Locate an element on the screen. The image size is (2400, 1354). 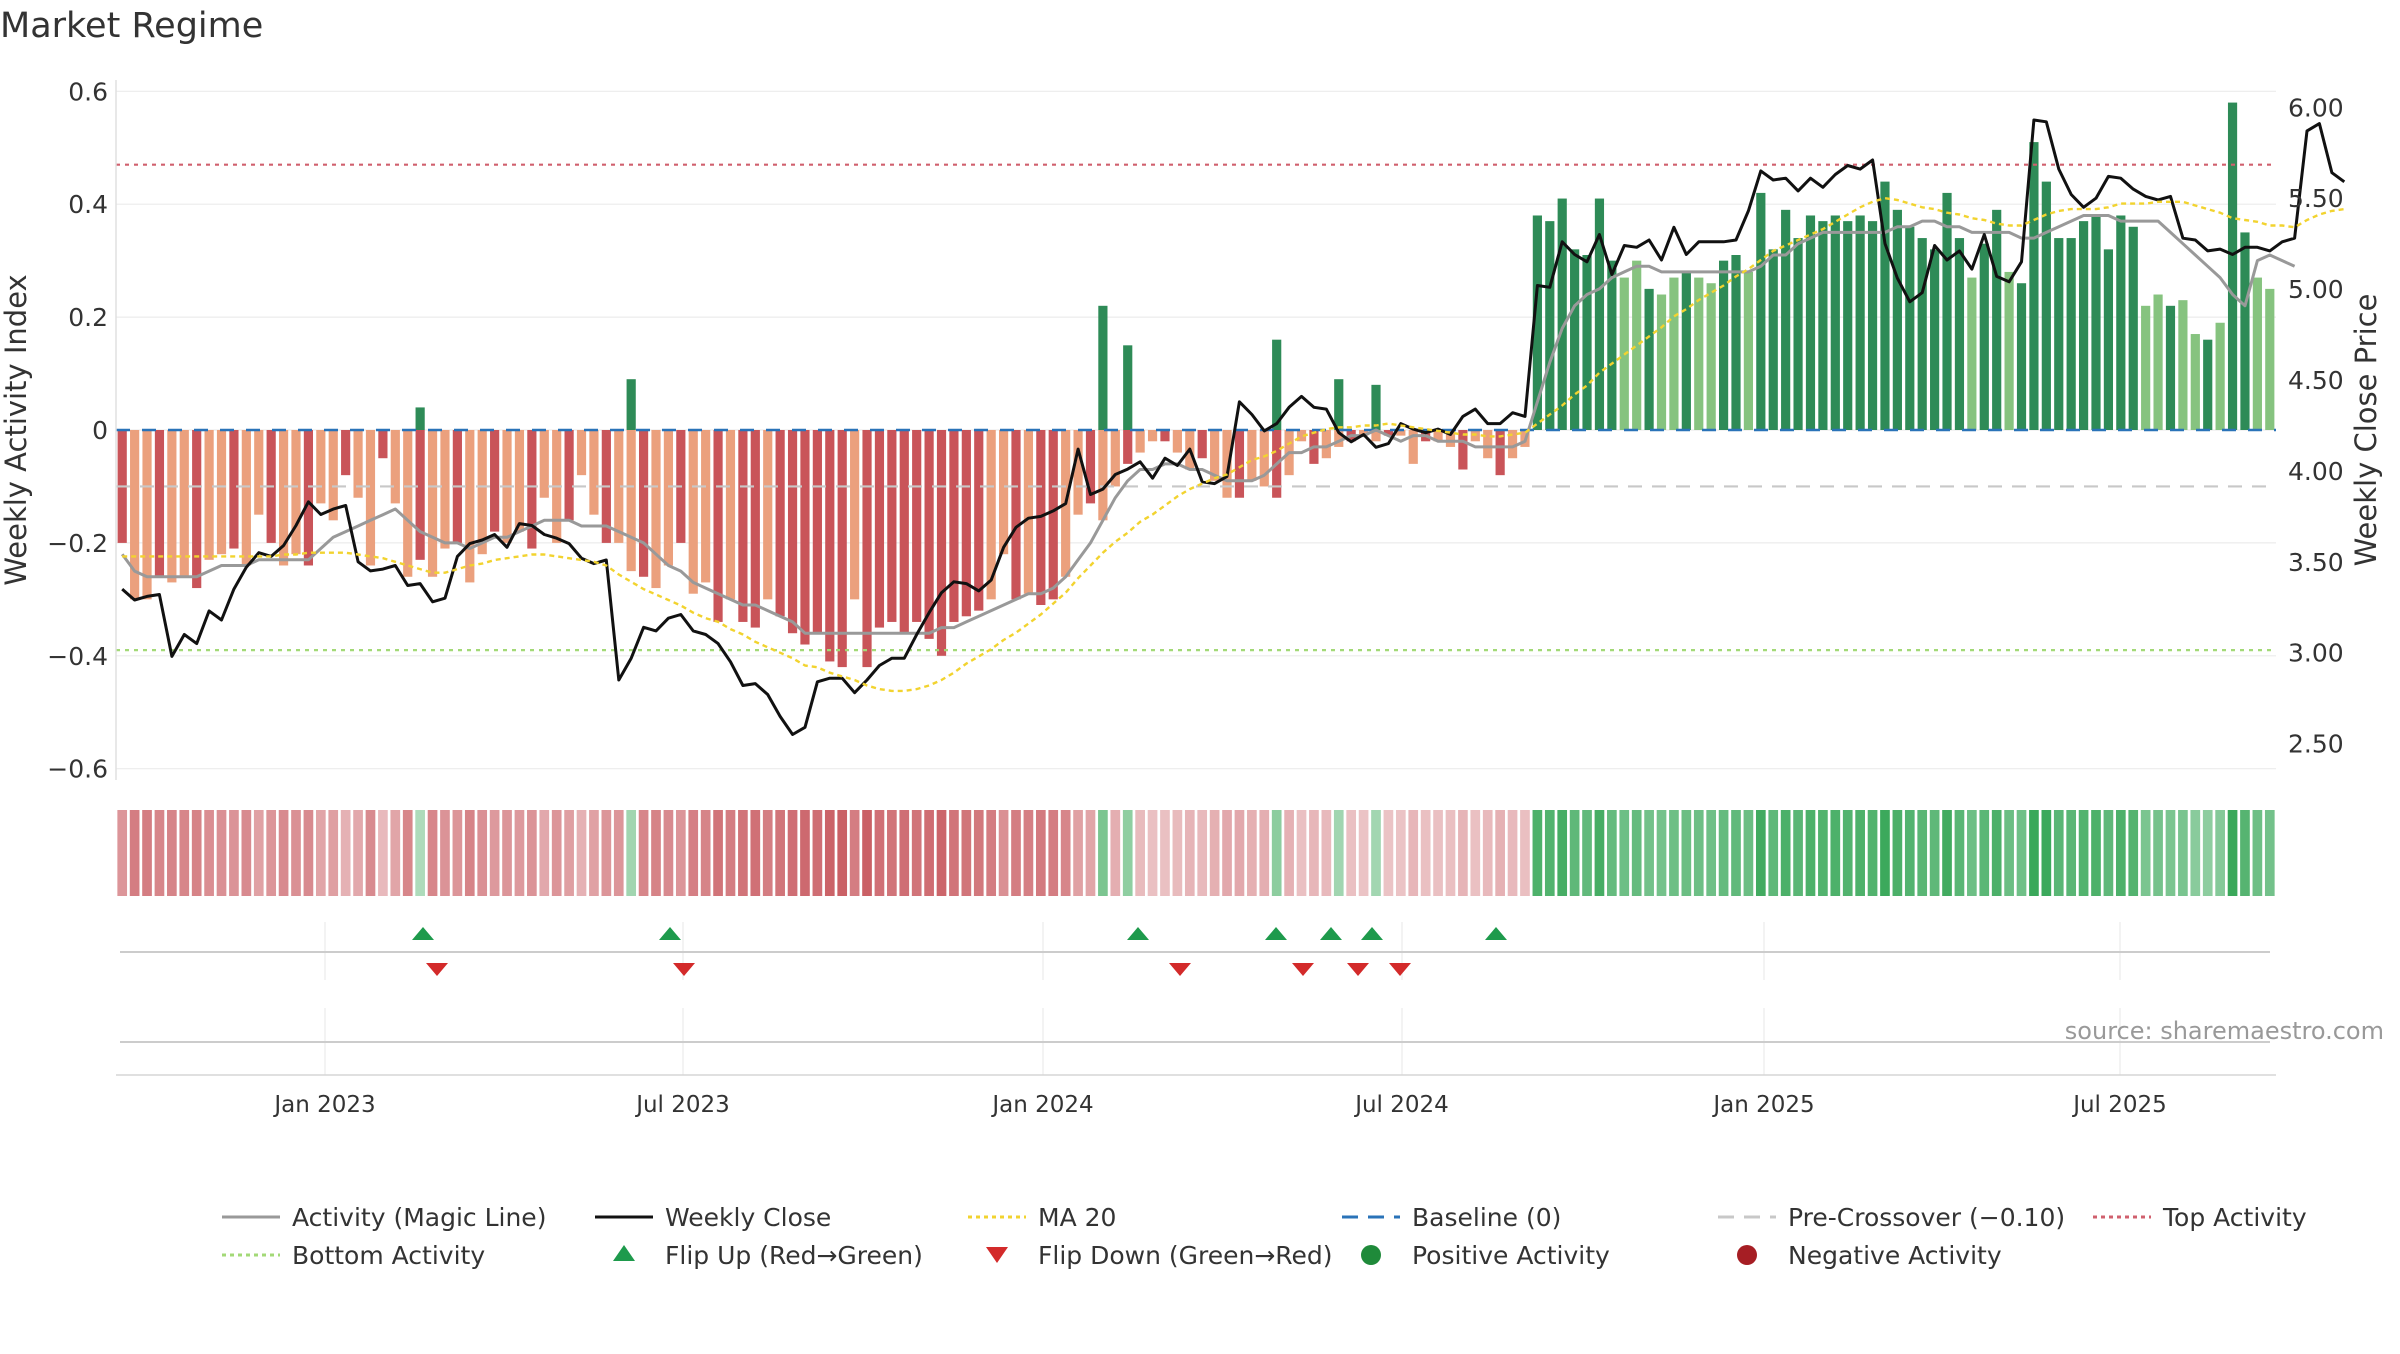
chart-title: Market Regime is located at coordinates (131, 26).